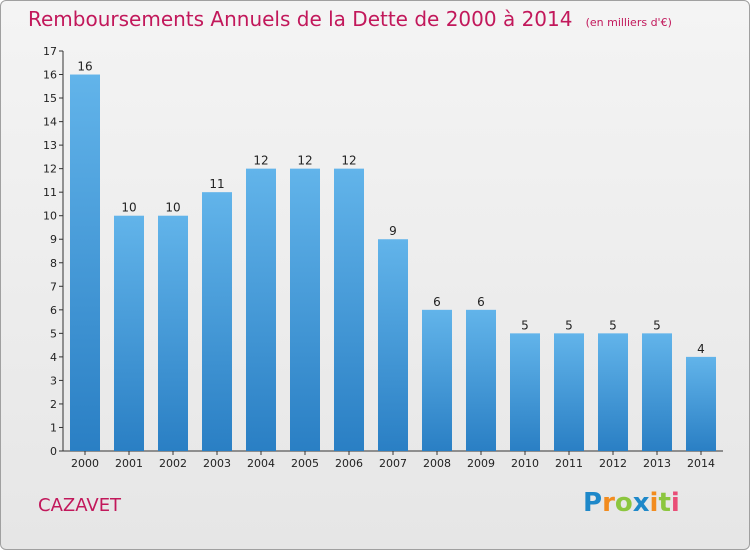 The width and height of the screenshot is (750, 550). I want to click on bar-2000, so click(85, 262).